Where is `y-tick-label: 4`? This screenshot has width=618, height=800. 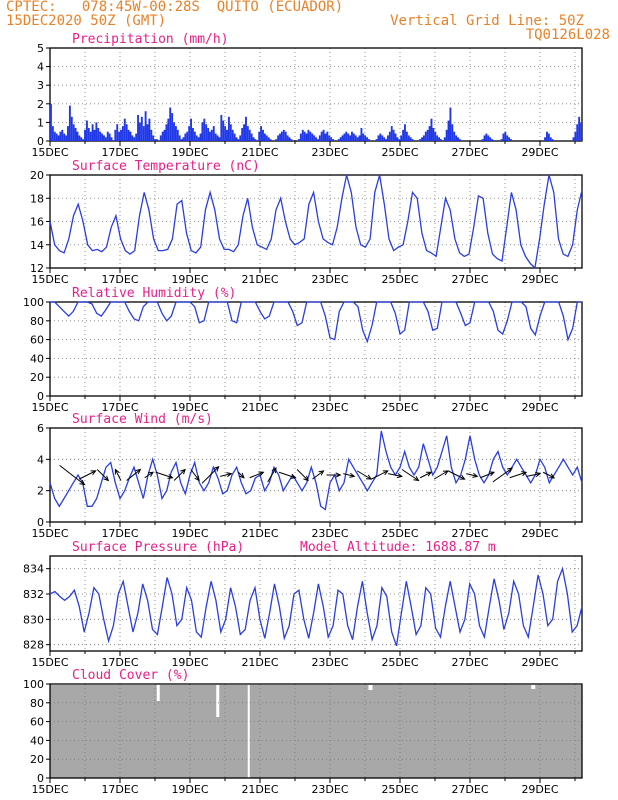 y-tick-label: 4 is located at coordinates (40, 67).